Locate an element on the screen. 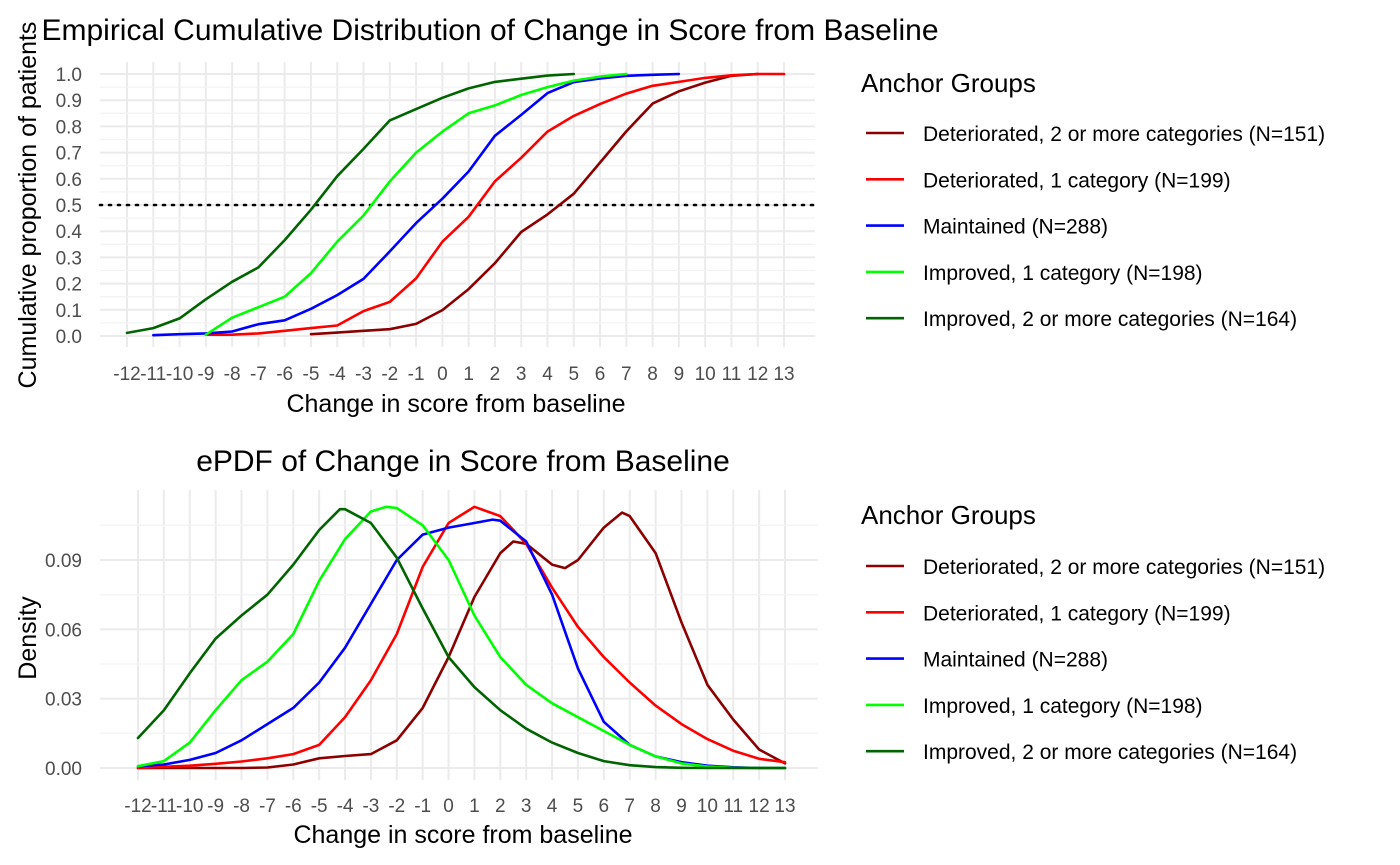 The image size is (1400, 865). ecdf-series-group is located at coordinates (455, 204).